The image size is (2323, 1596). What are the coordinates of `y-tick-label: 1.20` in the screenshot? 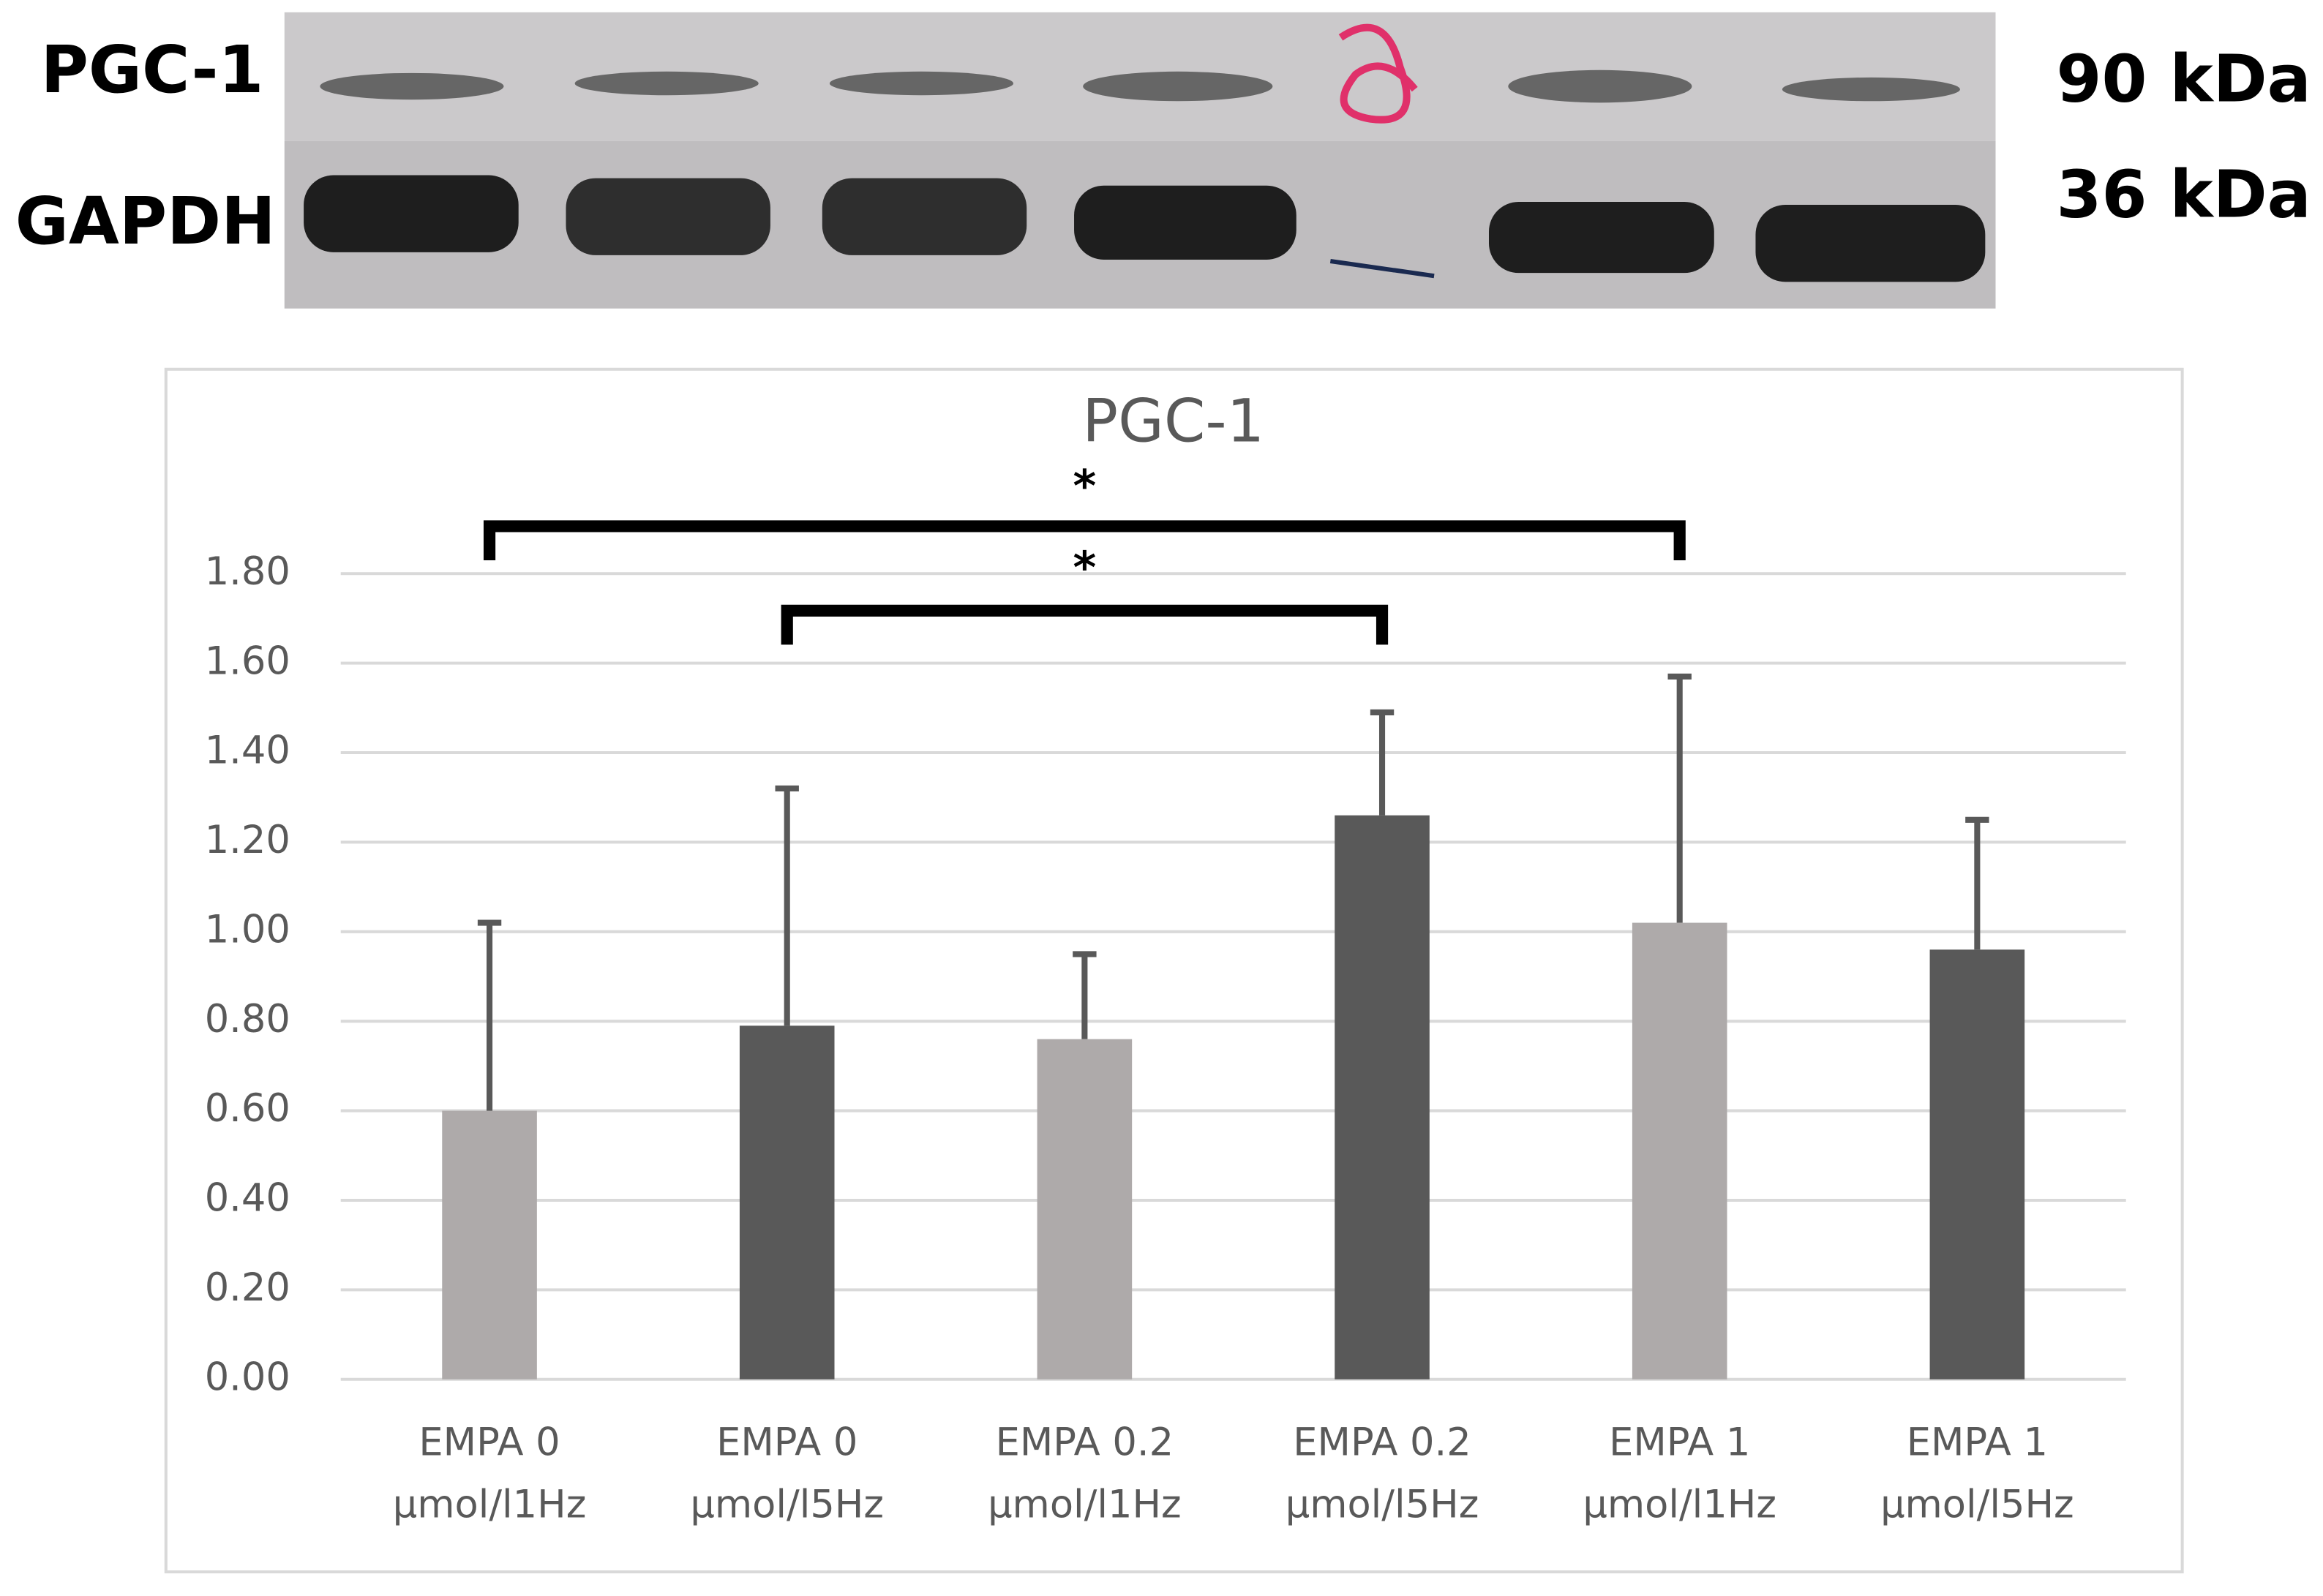 It's located at (247, 840).